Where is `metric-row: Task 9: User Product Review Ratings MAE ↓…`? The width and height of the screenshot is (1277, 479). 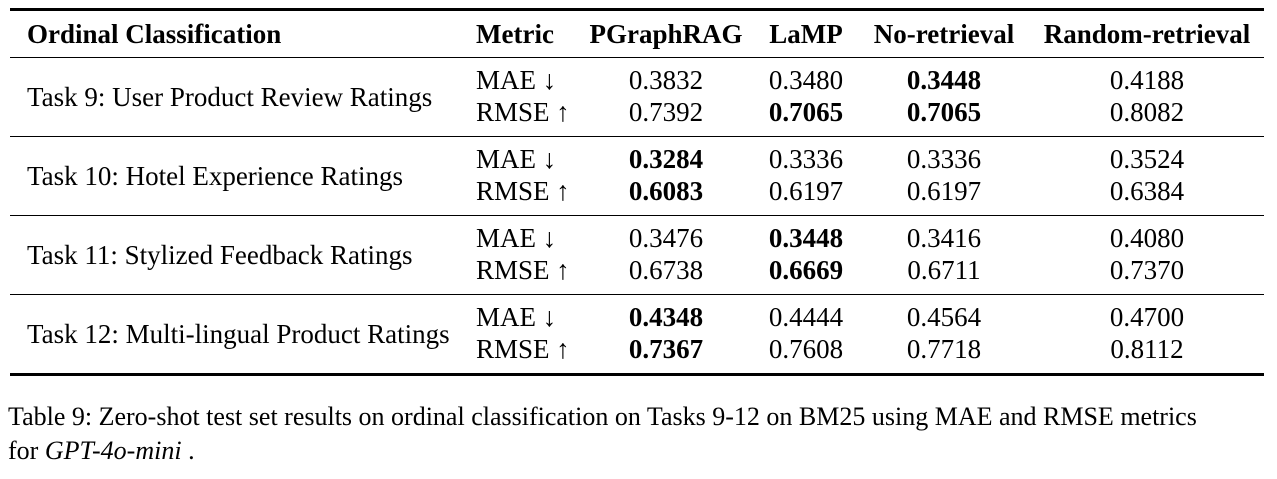
metric-row: Task 9: User Product Review Ratings MAE ↓… is located at coordinates (637, 85).